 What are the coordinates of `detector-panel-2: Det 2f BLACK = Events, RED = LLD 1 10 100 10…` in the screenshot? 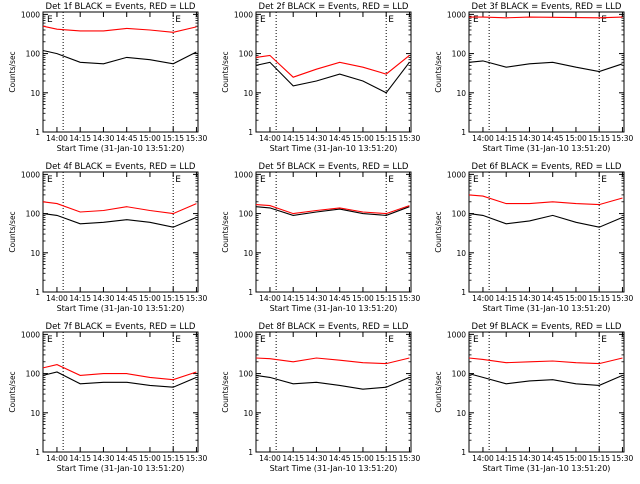 It's located at (320, 77).